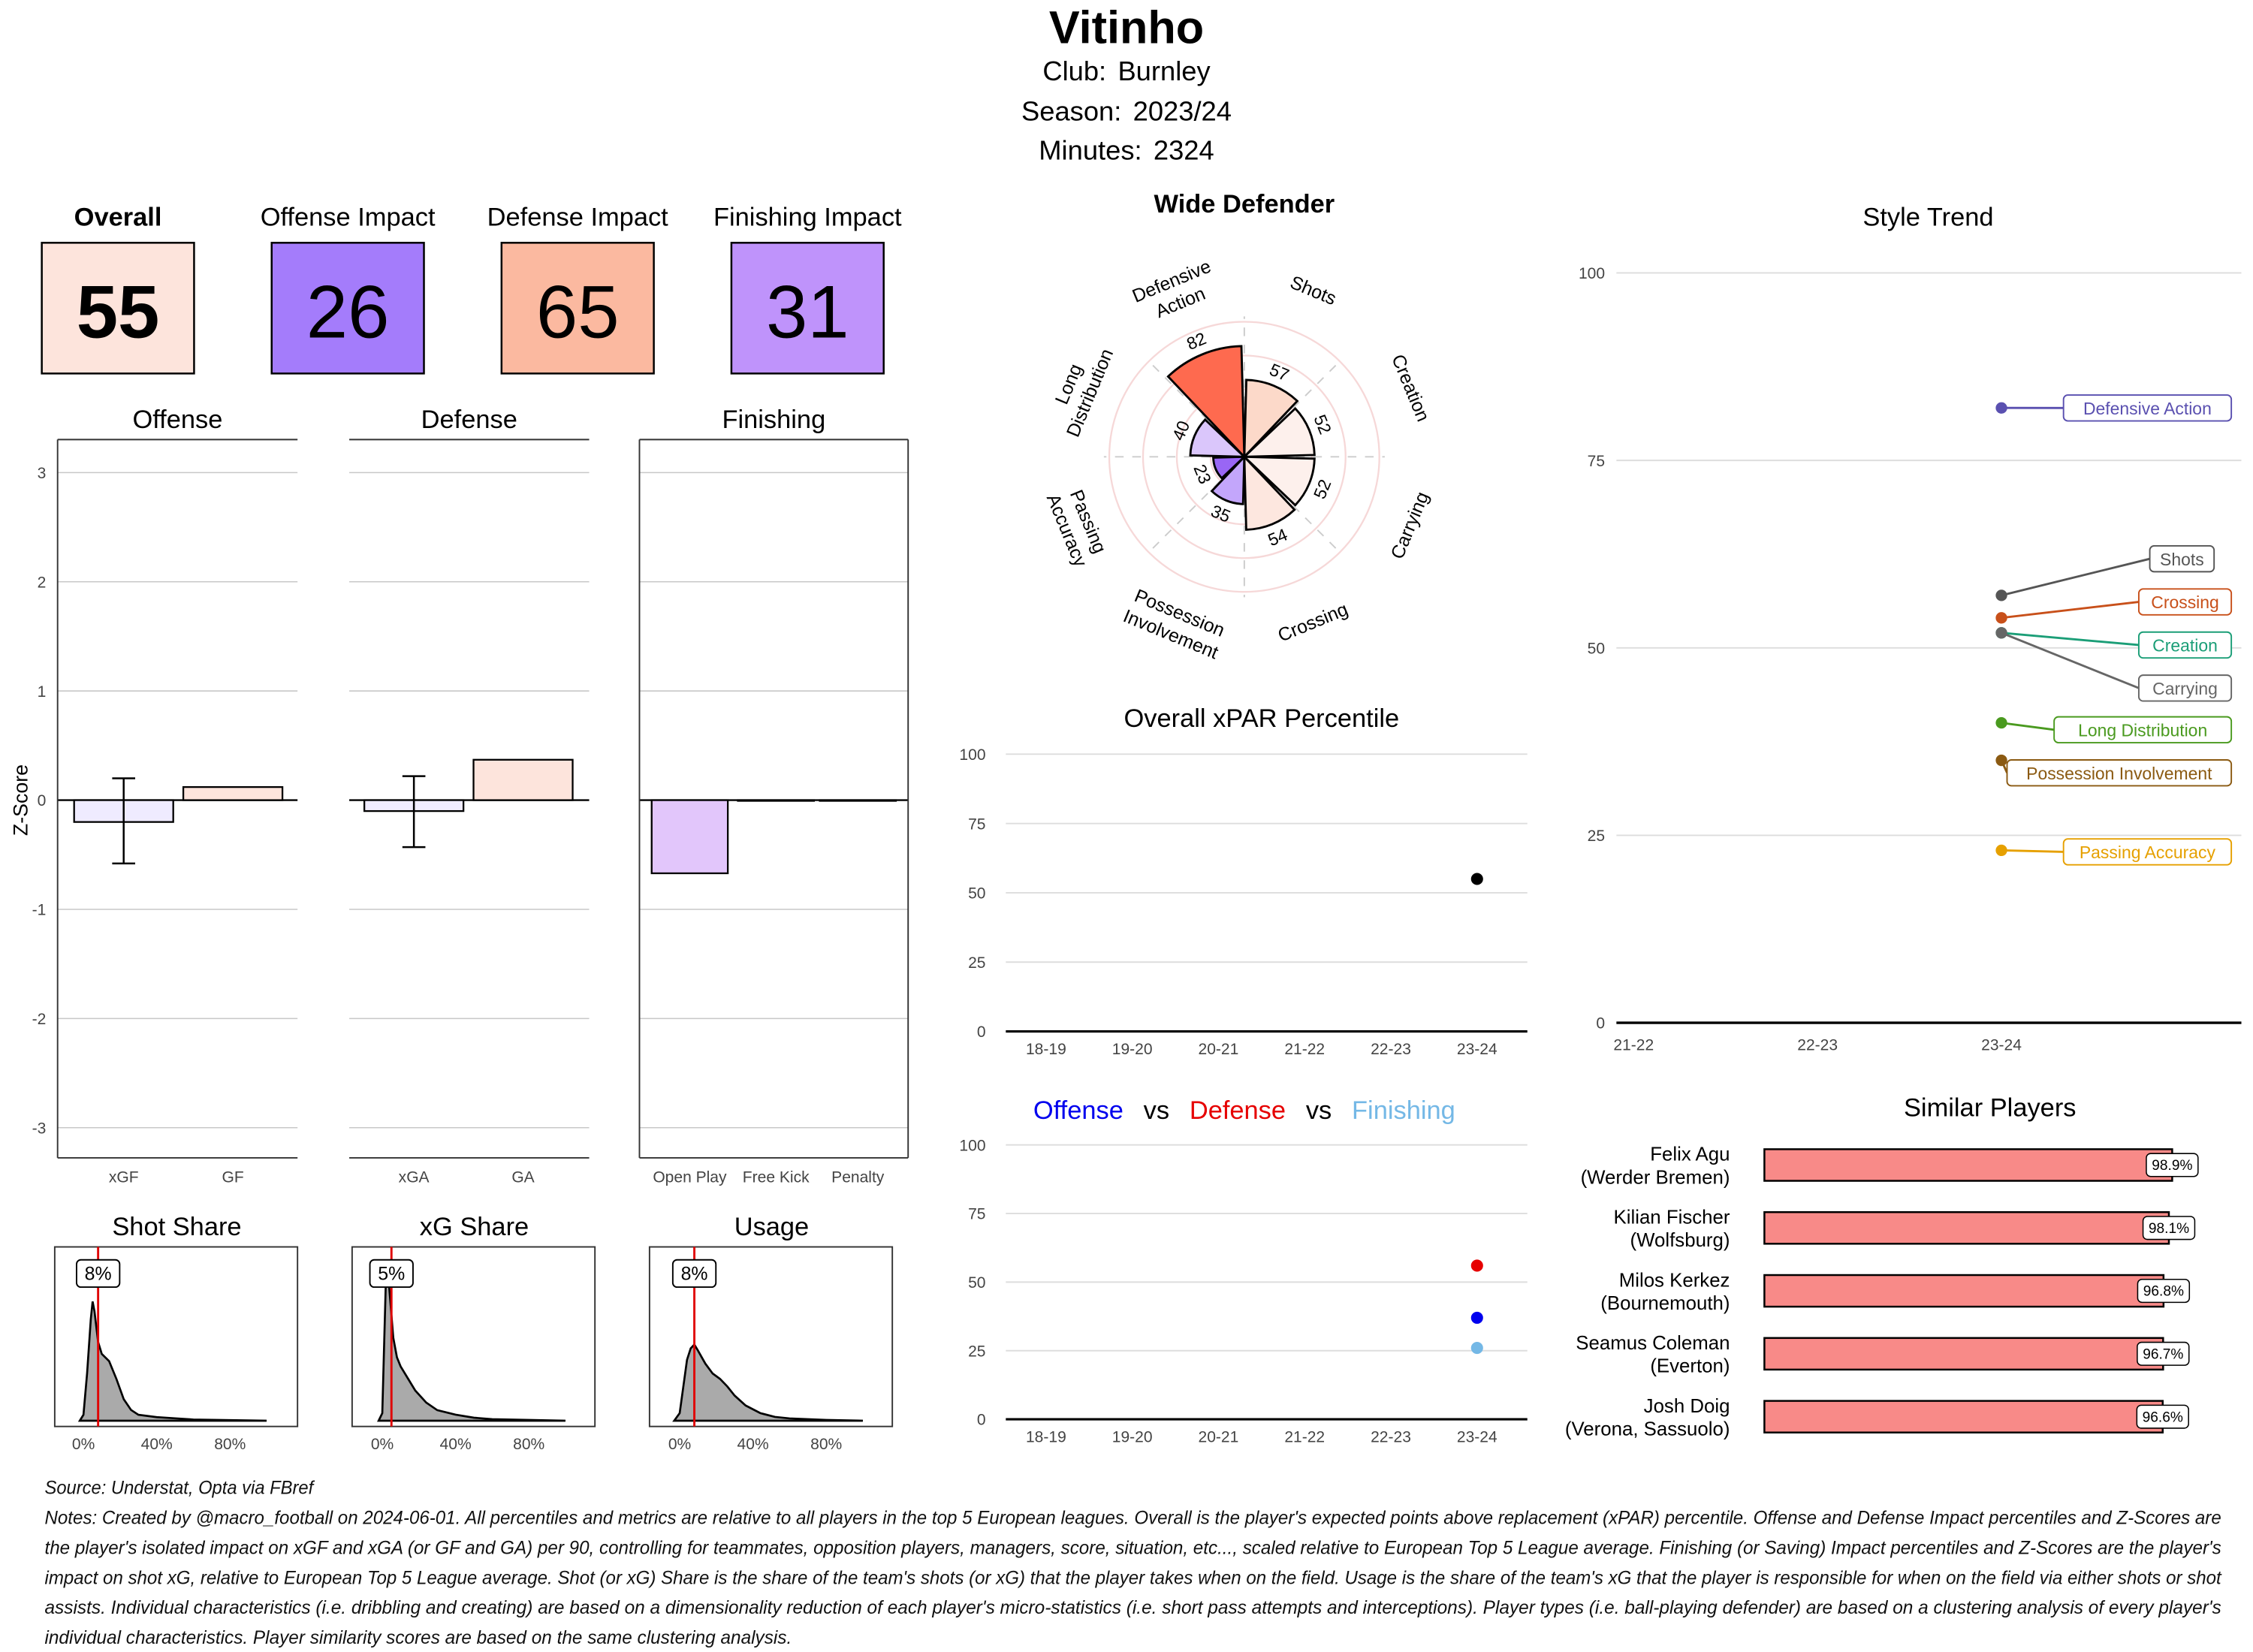 This screenshot has width=2253, height=1652. I want to click on similarity-label: 96.6%, so click(2163, 1417).